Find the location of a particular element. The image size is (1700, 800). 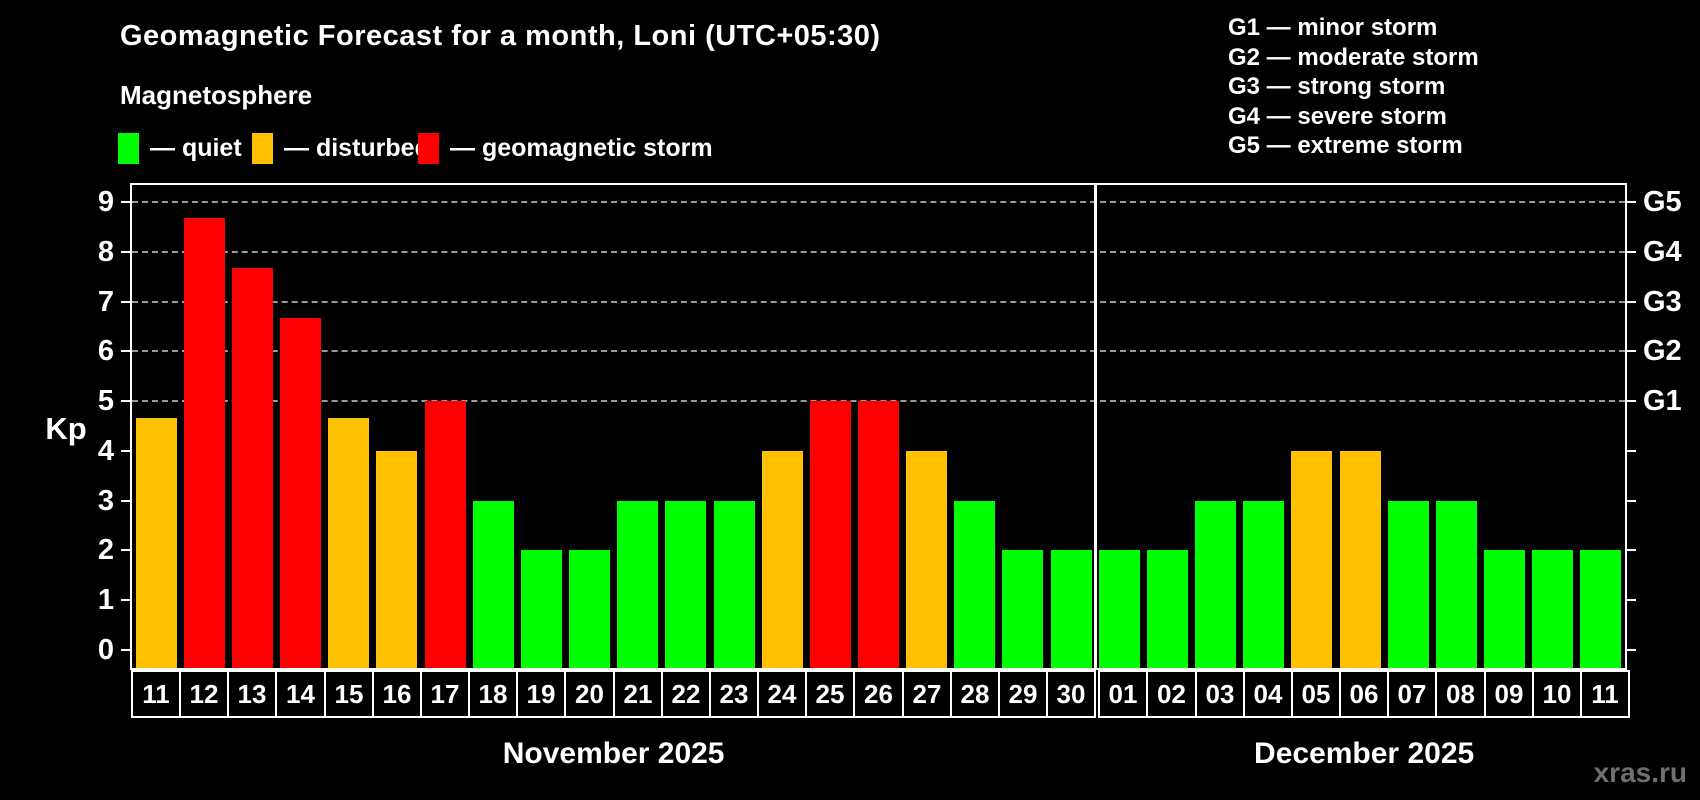

y-tick-label: 7 is located at coordinates (105, 301).